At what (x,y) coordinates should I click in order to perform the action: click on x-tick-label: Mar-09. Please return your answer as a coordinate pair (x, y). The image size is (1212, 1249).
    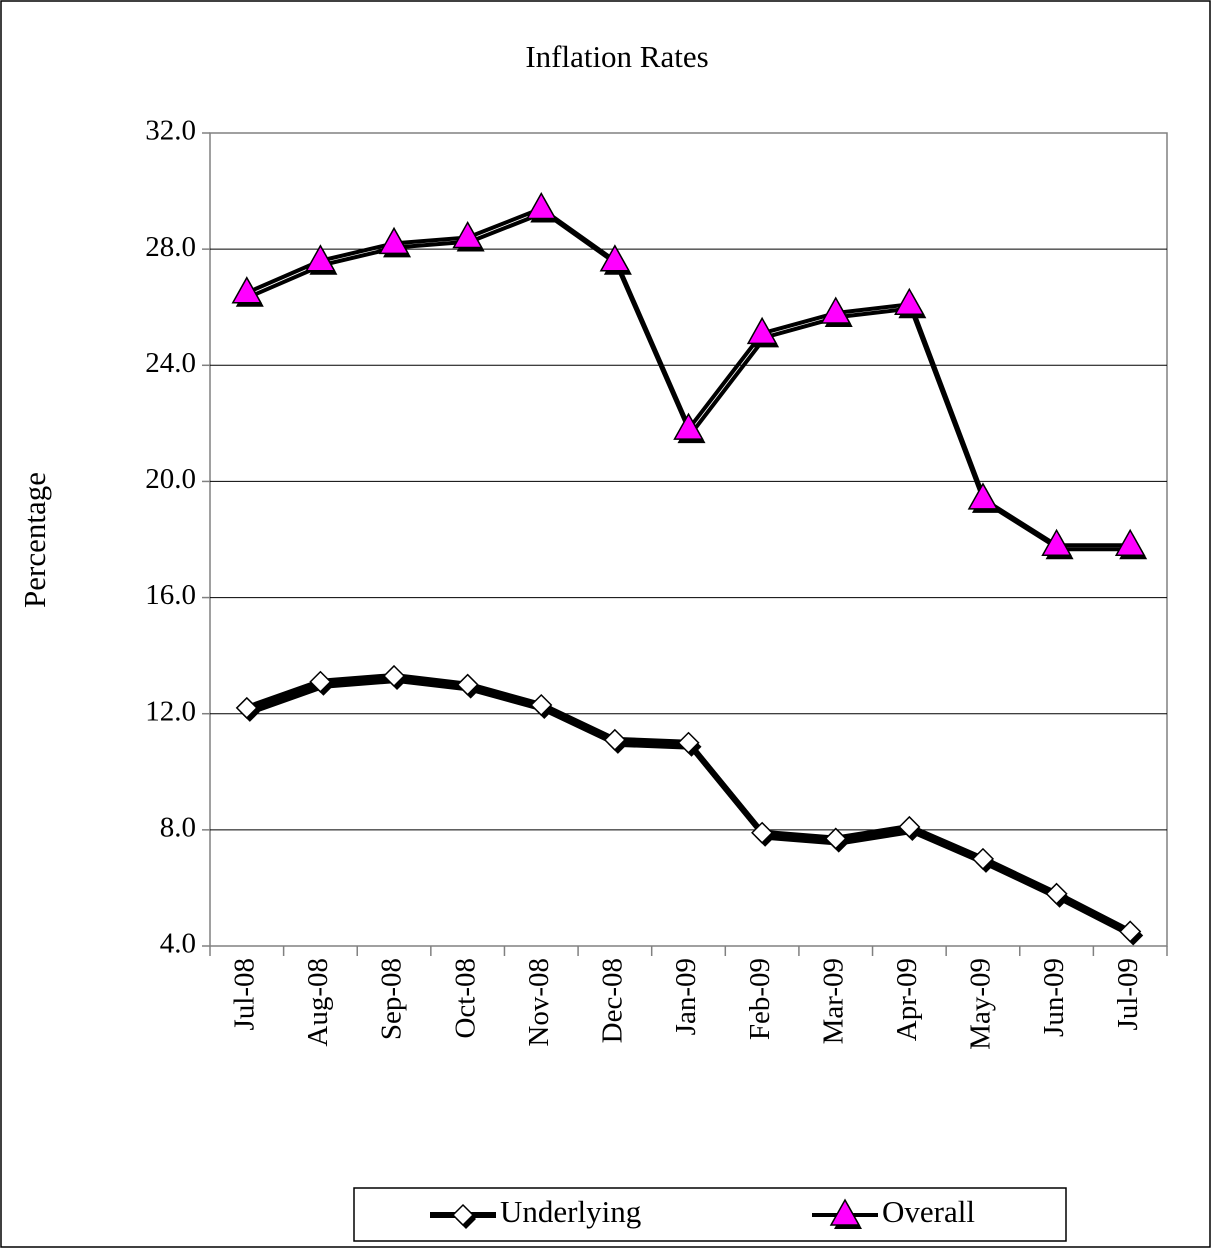
    Looking at the image, I should click on (833, 1001).